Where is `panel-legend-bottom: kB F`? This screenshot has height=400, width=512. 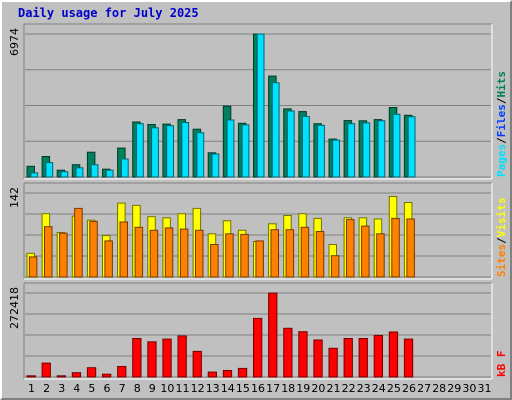 panel-legend-bottom: kB F is located at coordinates (501, 364).